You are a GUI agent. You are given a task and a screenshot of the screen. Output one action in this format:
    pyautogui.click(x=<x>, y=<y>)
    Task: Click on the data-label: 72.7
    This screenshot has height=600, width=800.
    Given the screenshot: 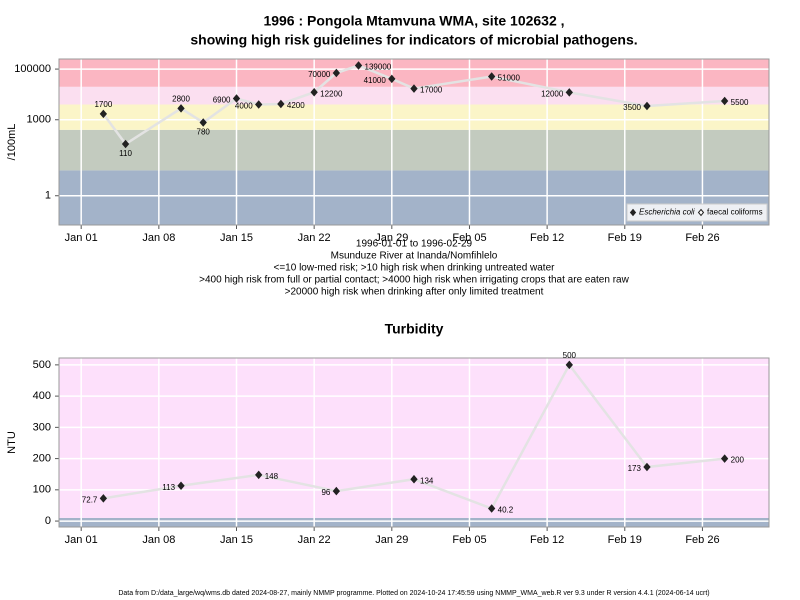 What is the action you would take?
    pyautogui.click(x=90, y=499)
    